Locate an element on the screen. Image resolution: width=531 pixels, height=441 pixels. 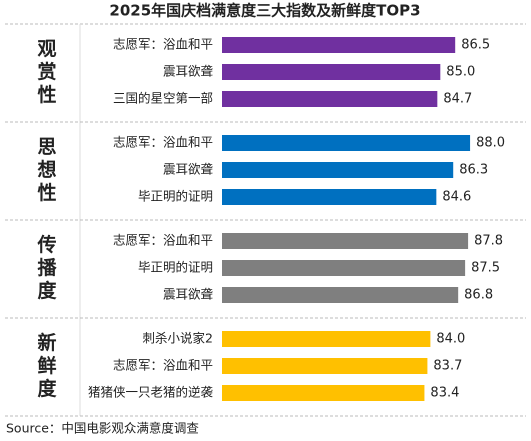
category-label: 猪猪侠一只老猪的逆袭 is located at coordinates (151, 392).